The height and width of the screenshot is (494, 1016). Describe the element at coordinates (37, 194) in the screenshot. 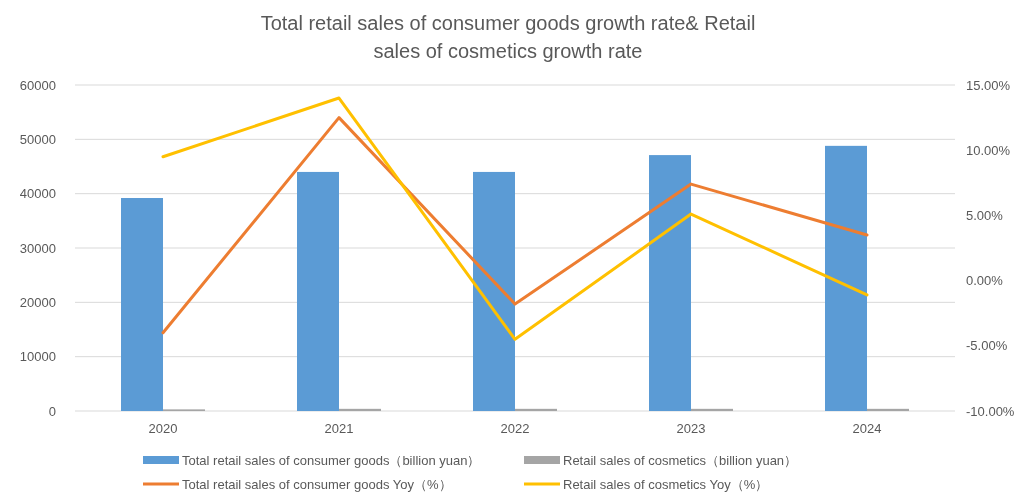

I see `y-tick-label: 40000` at that location.